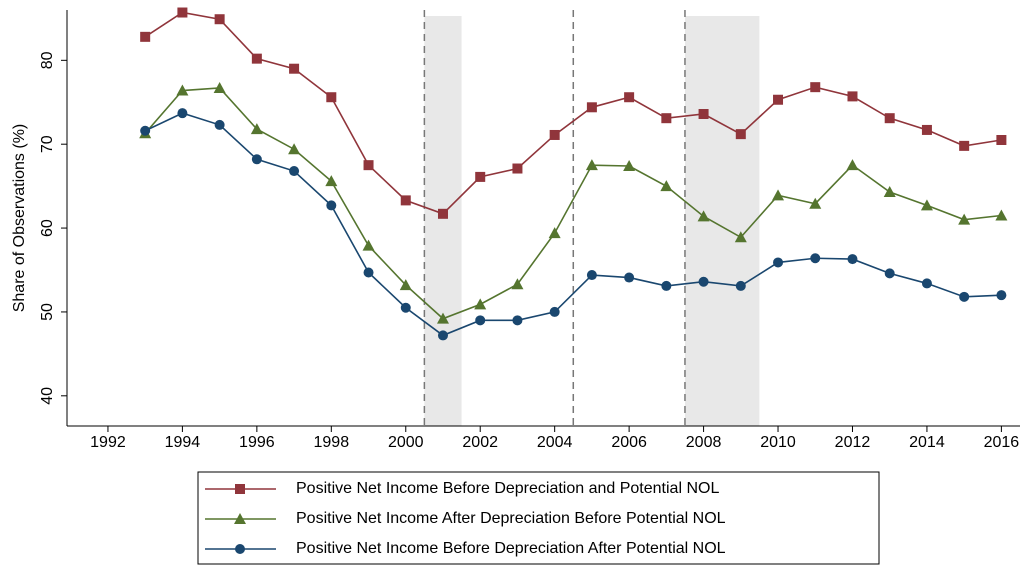 The height and width of the screenshot is (565, 1027). Describe the element at coordinates (778, 442) in the screenshot. I see `x-tick-label: 2010` at that location.